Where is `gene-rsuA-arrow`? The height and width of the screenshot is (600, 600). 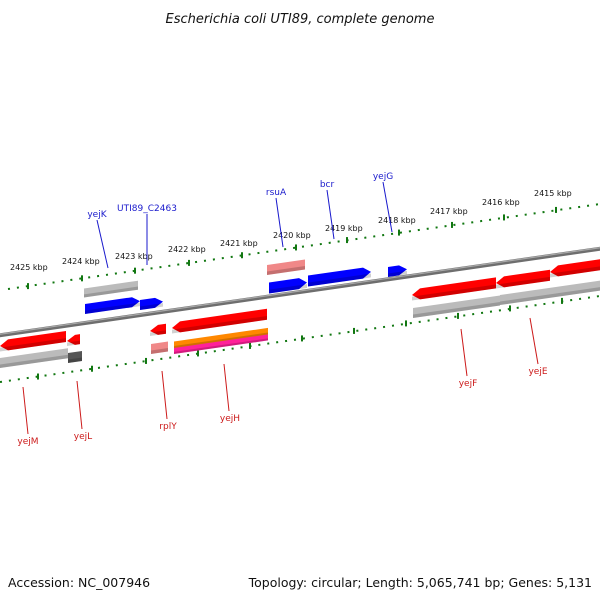
gene-rsuA-arrow is located at coordinates (288, 286).